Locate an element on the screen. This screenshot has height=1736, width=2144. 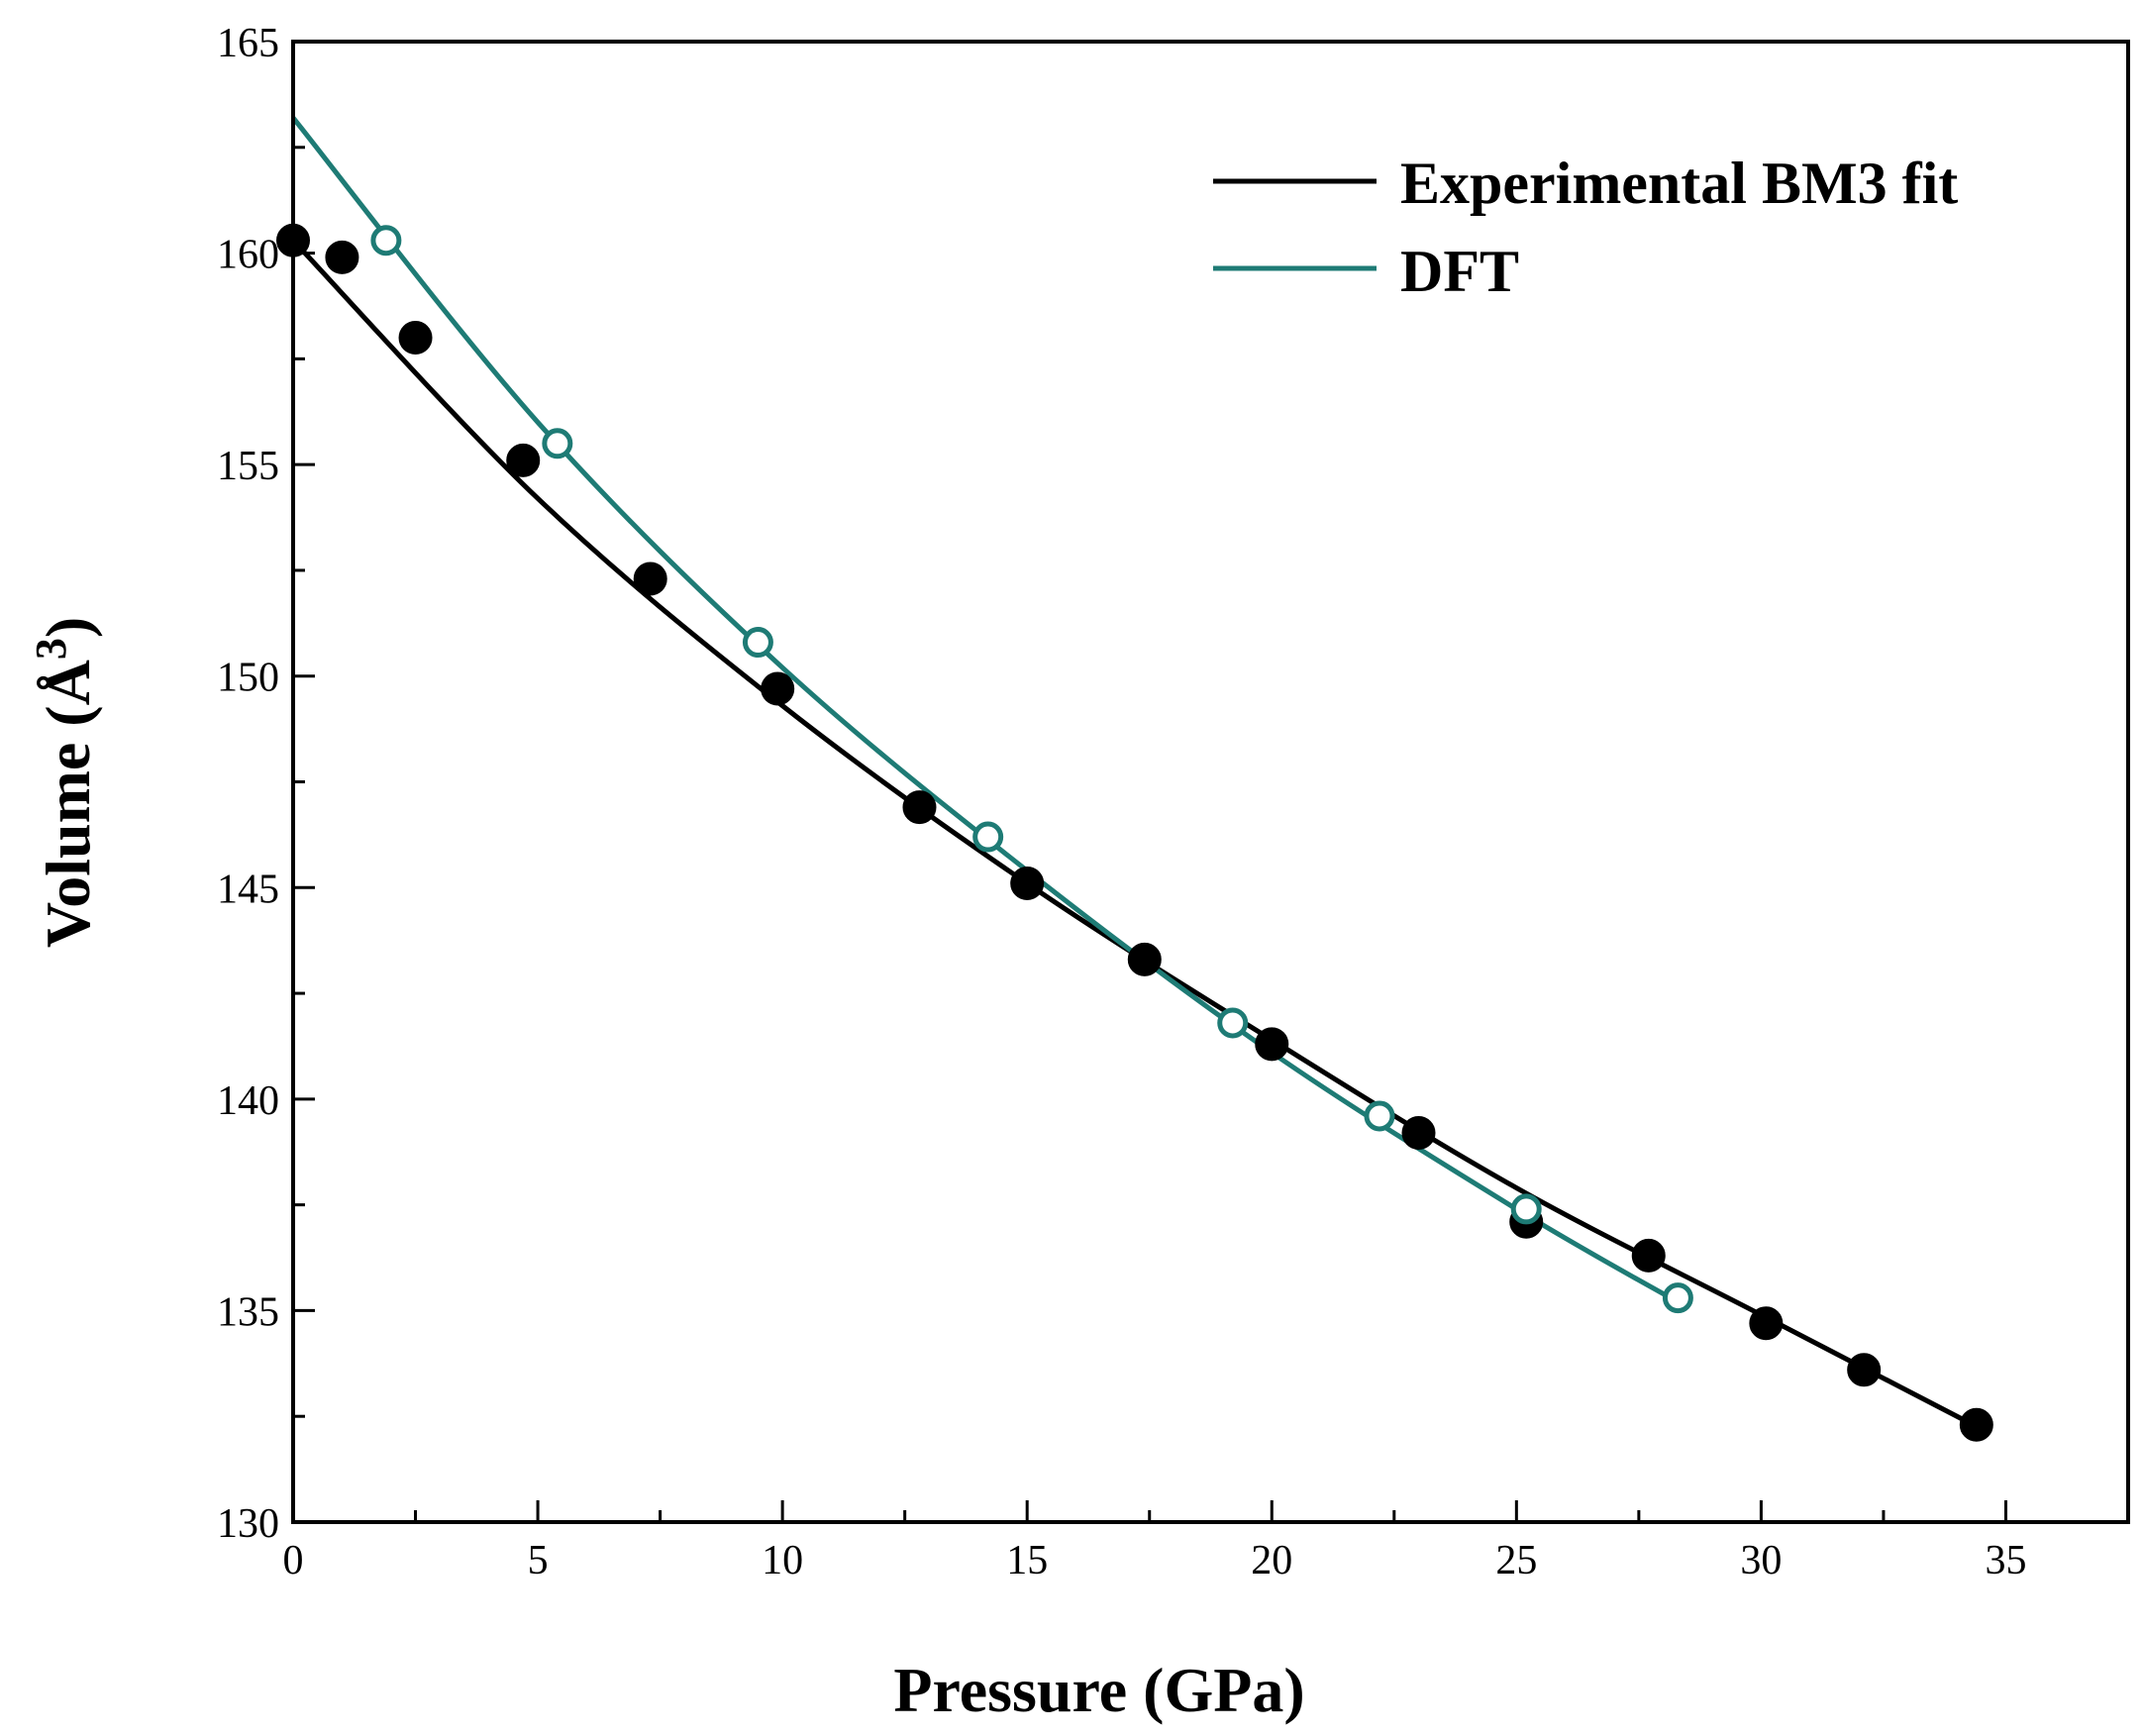
y-tick-label: 135 is located at coordinates (248, 1312).